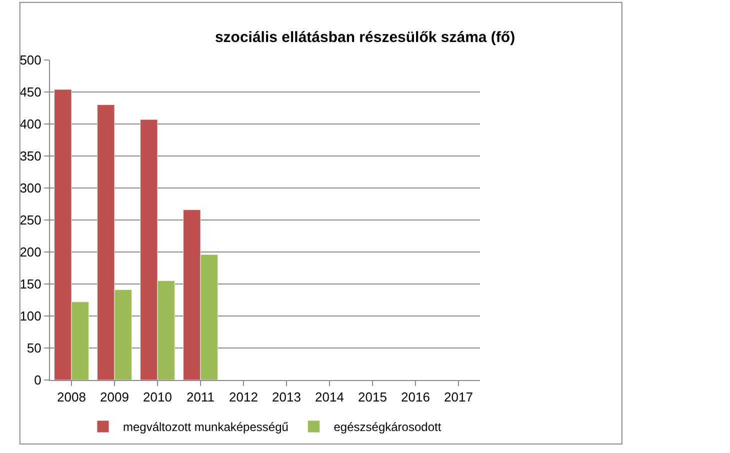 This screenshot has width=730, height=453. I want to click on y-tick-label: 500, so click(31, 60).